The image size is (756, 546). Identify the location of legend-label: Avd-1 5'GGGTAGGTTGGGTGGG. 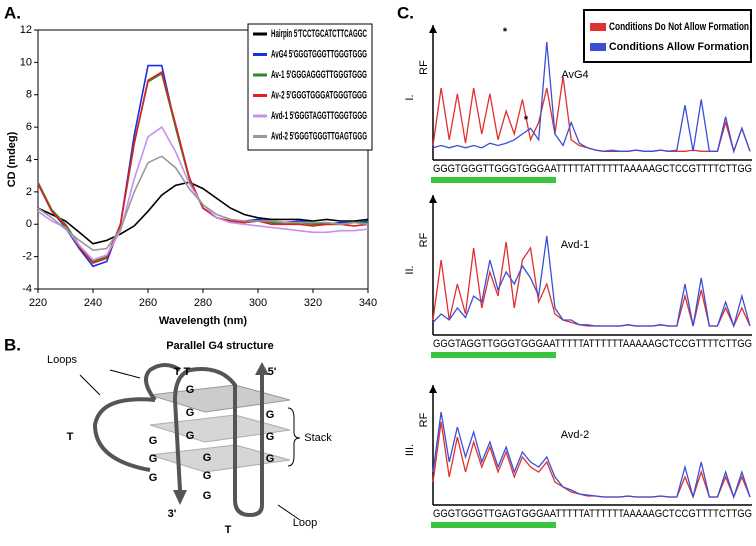
(319, 116).